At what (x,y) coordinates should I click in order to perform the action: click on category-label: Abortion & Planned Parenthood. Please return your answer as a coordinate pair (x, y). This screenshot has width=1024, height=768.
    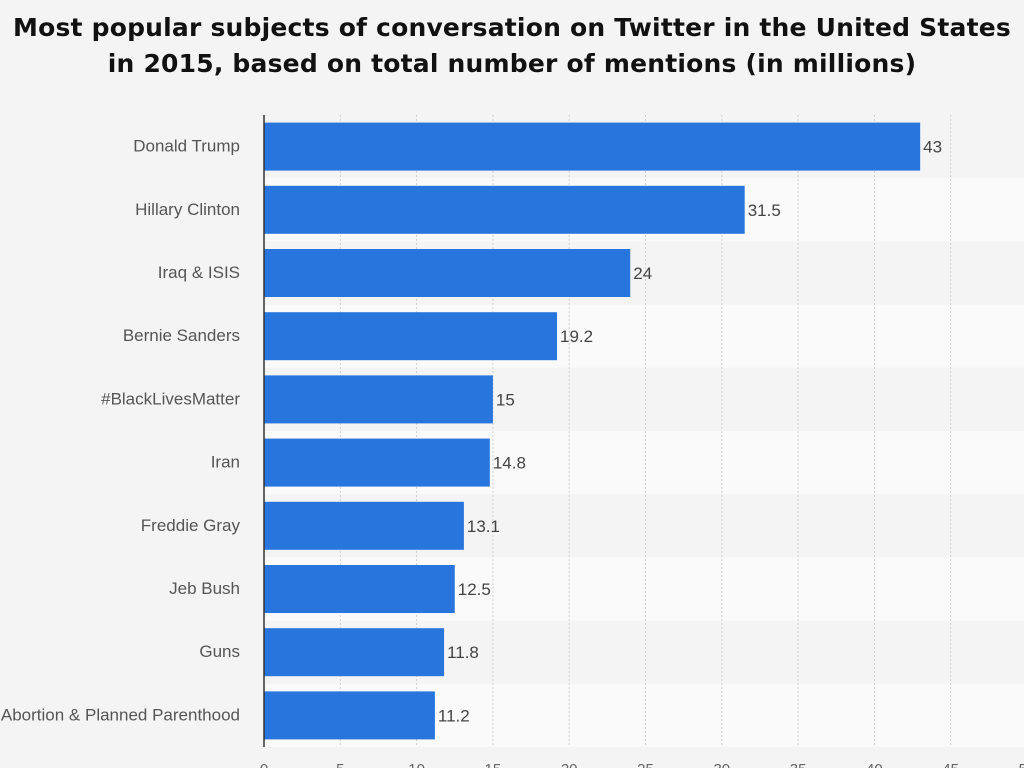
    Looking at the image, I should click on (120, 714).